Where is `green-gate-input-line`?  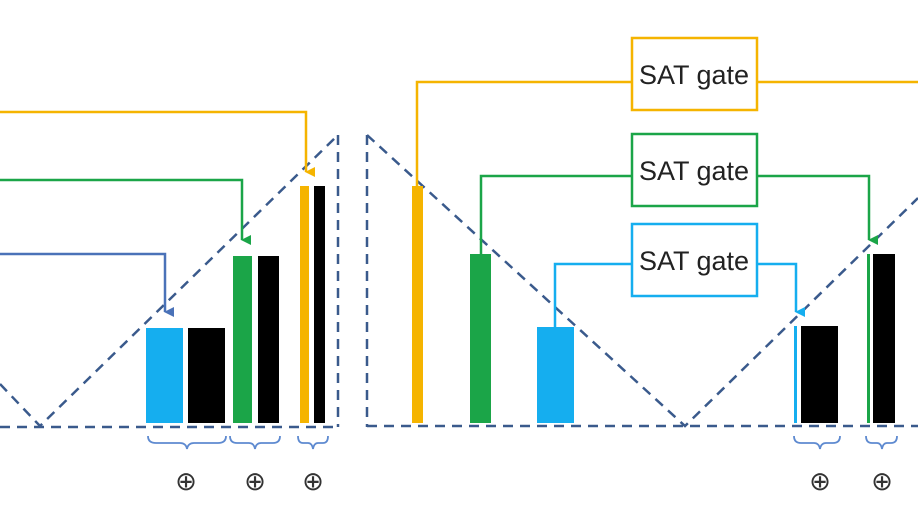
green-gate-input-line is located at coordinates (555, 214).